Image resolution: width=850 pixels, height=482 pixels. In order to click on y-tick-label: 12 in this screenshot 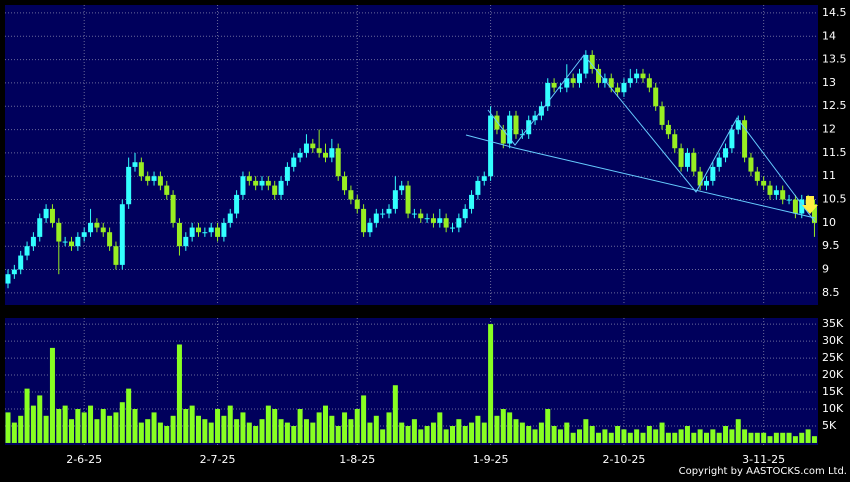, I will do `click(829, 129)`.